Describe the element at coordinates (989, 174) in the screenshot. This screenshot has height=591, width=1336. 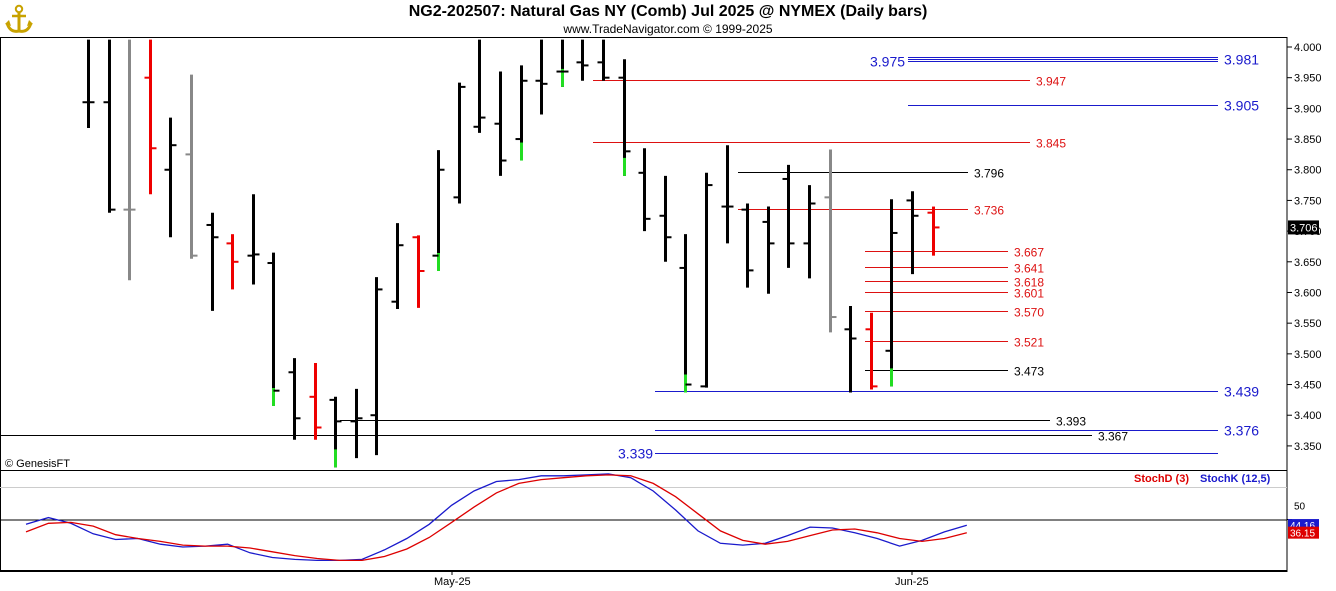
I see `level-label-3.796: 3.796` at that location.